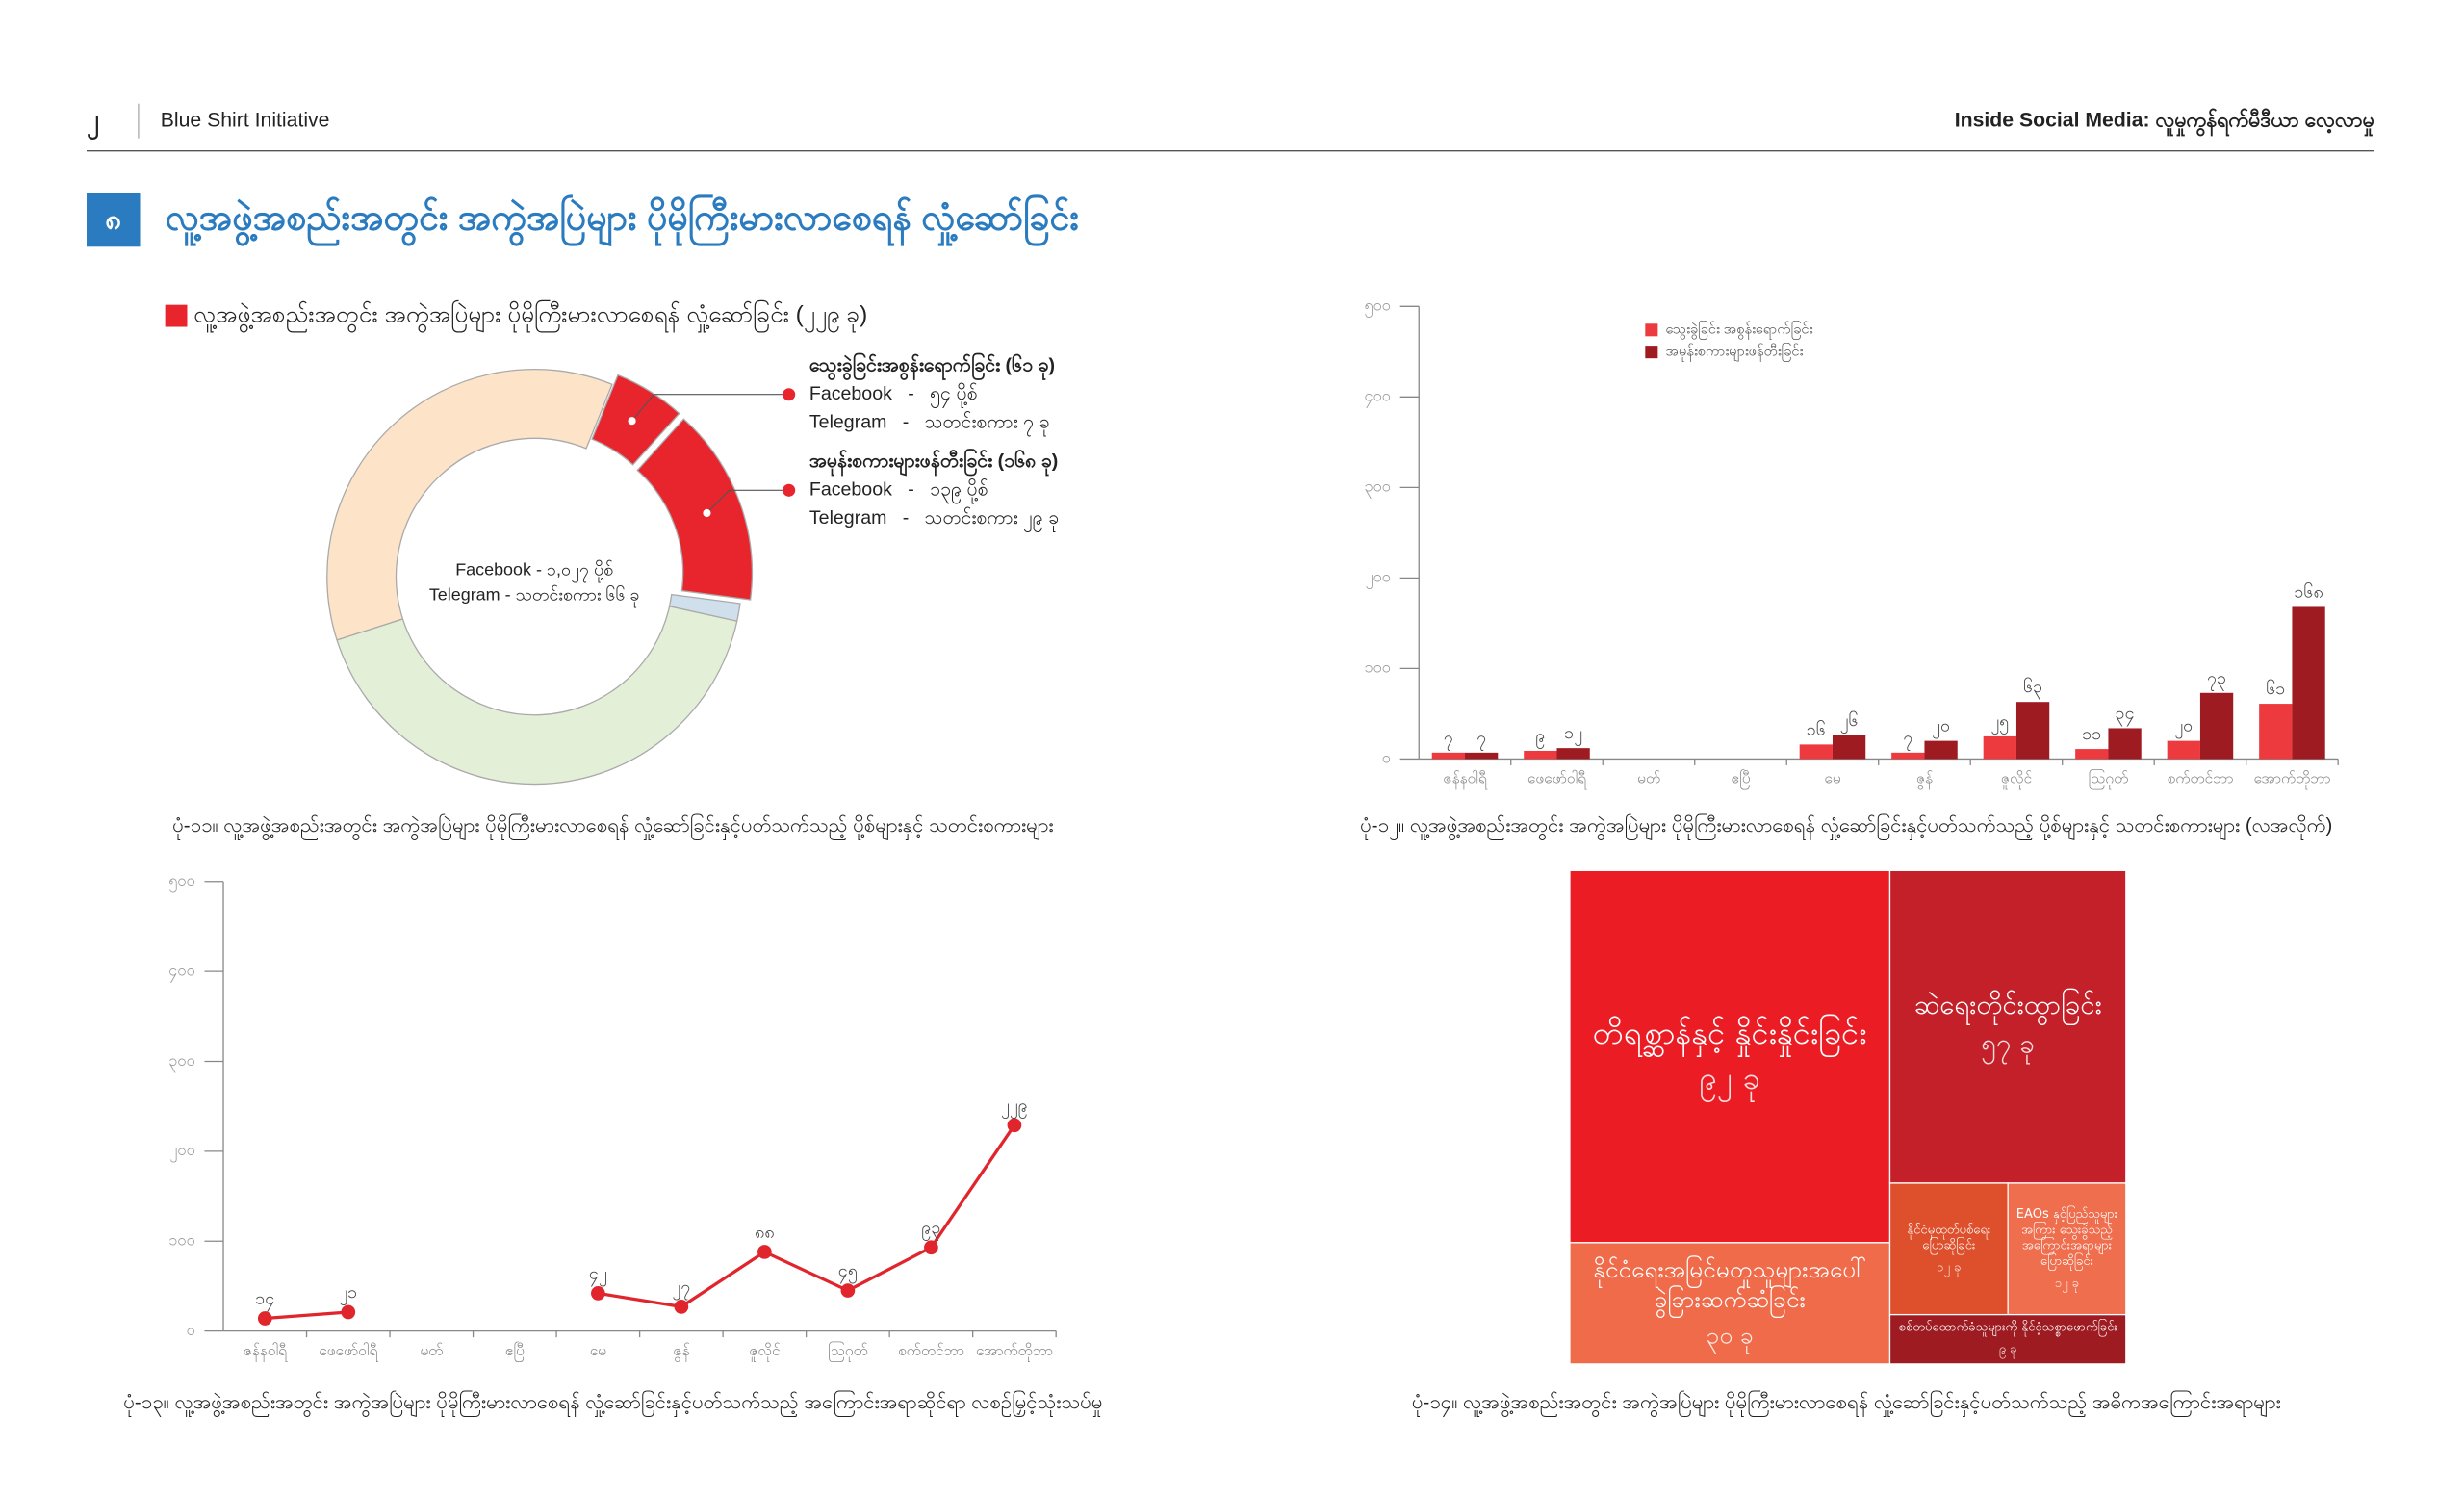  What do you see at coordinates (930, 1229) in the screenshot?
I see `value-label: ၉၃` at bounding box center [930, 1229].